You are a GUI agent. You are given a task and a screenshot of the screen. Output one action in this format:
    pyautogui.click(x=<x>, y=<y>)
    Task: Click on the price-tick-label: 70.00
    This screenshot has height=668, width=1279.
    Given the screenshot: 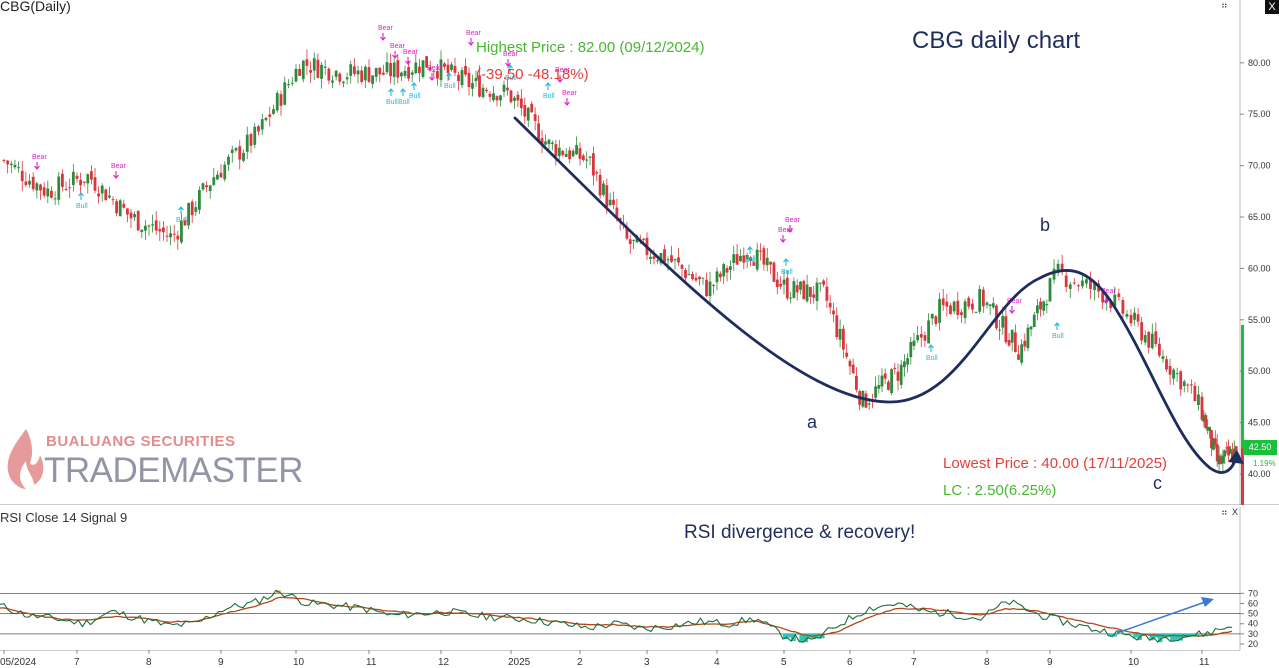 What is the action you would take?
    pyautogui.click(x=1259, y=166)
    